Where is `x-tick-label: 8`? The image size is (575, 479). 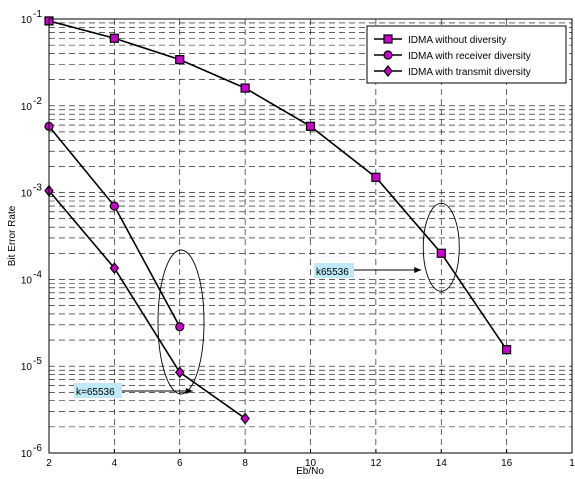
x-tick-label: 8 is located at coordinates (245, 463).